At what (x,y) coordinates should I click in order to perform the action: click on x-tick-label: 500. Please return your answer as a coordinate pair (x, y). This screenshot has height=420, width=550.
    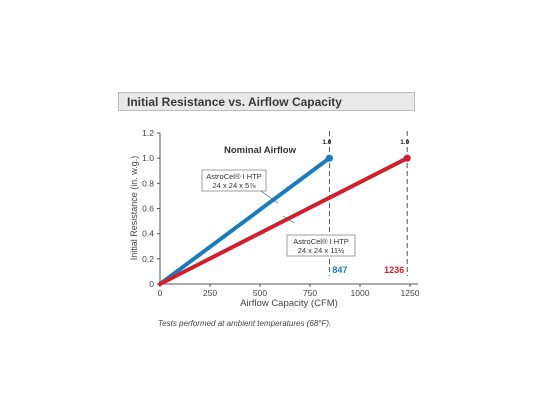
    Looking at the image, I should click on (260, 293).